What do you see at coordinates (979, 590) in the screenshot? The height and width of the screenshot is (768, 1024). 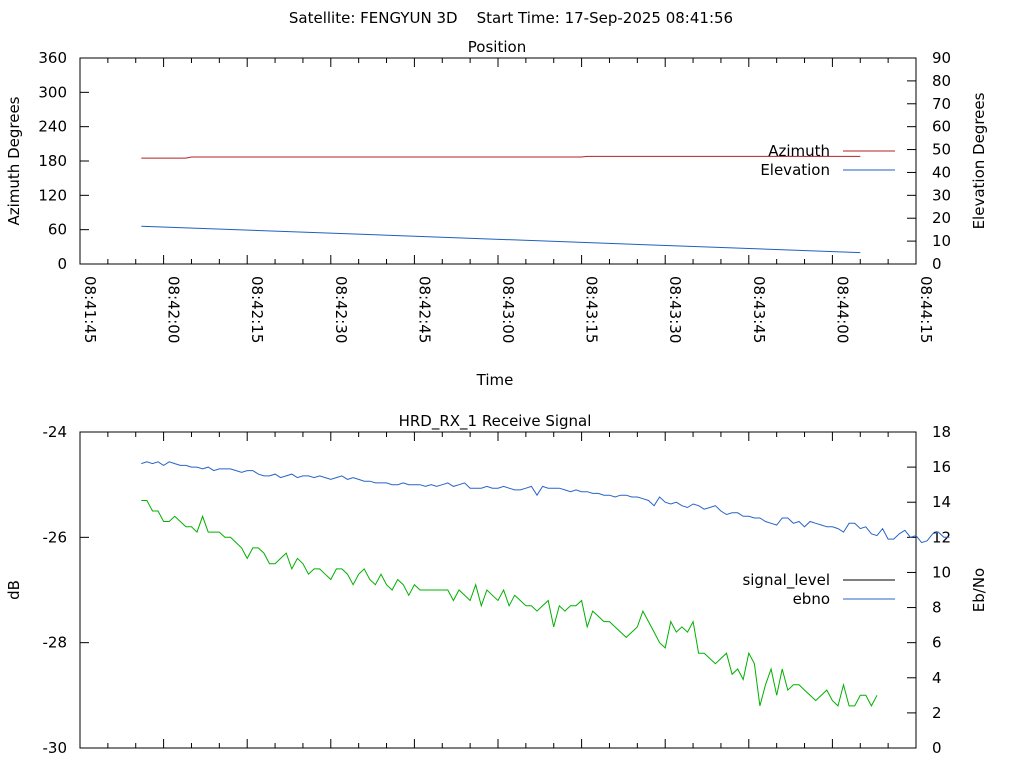 I see `receive-signal-right-y-label: Eb/No` at bounding box center [979, 590].